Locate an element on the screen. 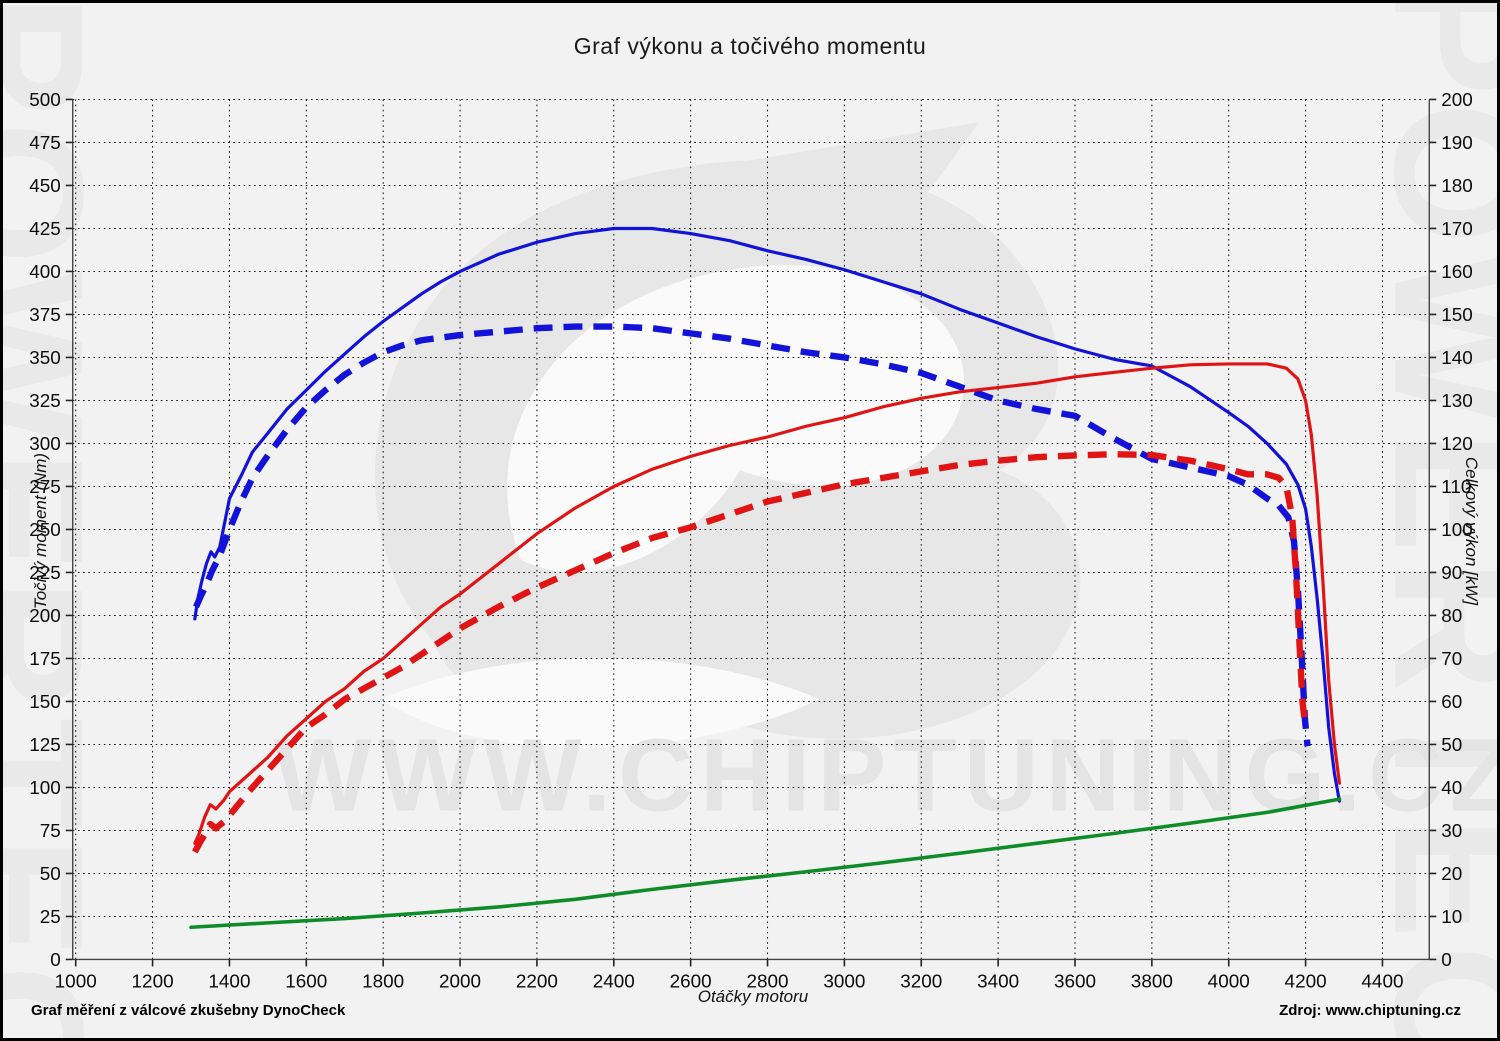  y-left-tick-label: 375 is located at coordinates (45, 315).